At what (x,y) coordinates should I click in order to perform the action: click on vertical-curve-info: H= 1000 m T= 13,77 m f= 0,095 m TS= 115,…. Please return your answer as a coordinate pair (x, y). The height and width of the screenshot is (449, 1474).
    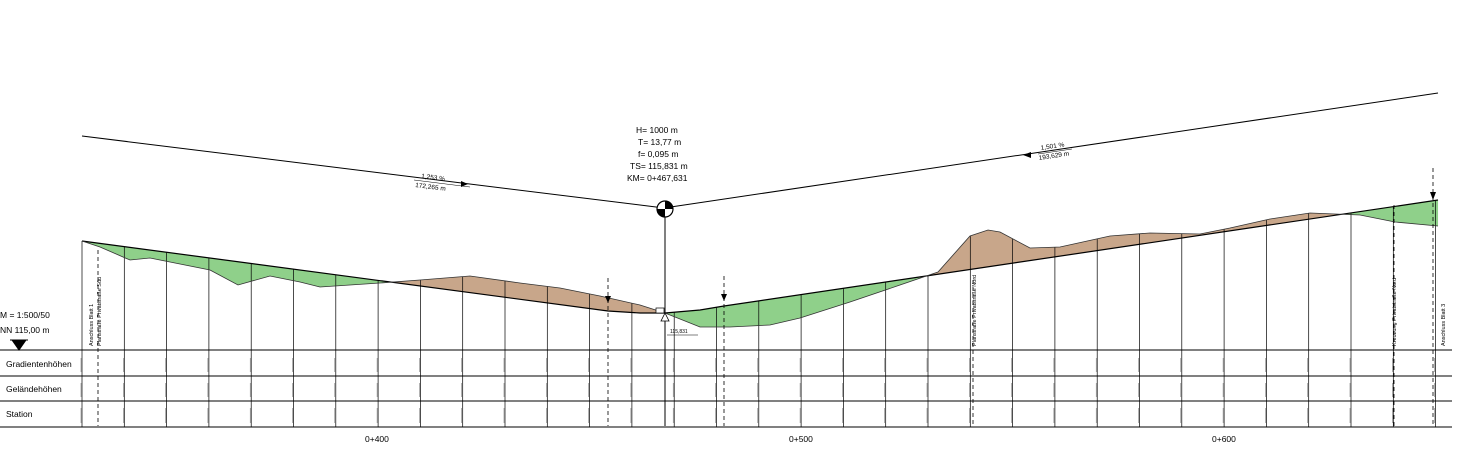
    Looking at the image, I should click on (657, 154).